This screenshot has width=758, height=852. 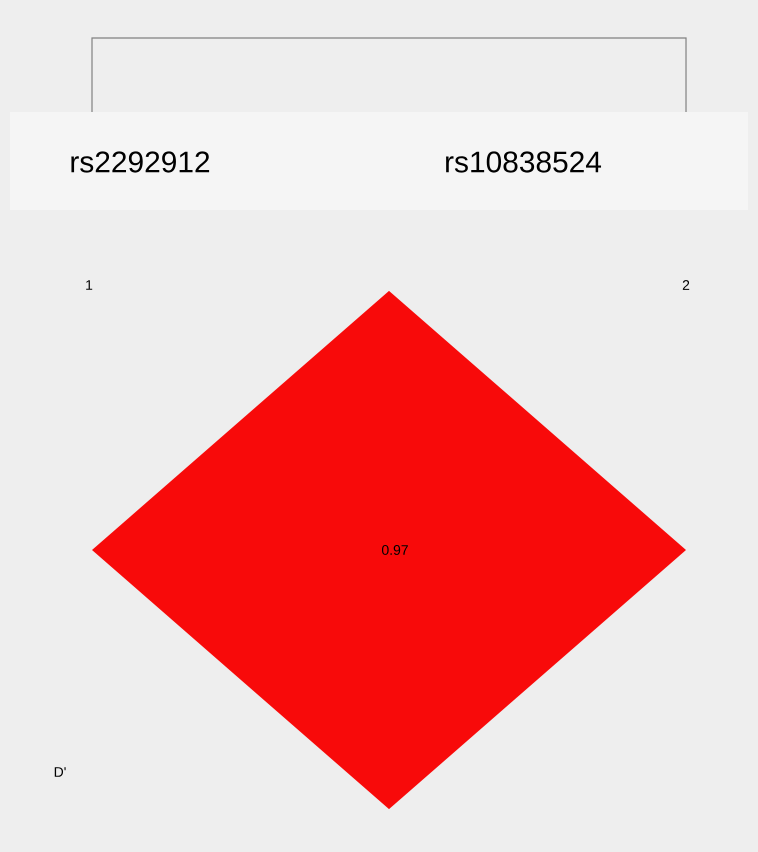 What do you see at coordinates (395, 550) in the screenshot?
I see `data-label: 0.97` at bounding box center [395, 550].